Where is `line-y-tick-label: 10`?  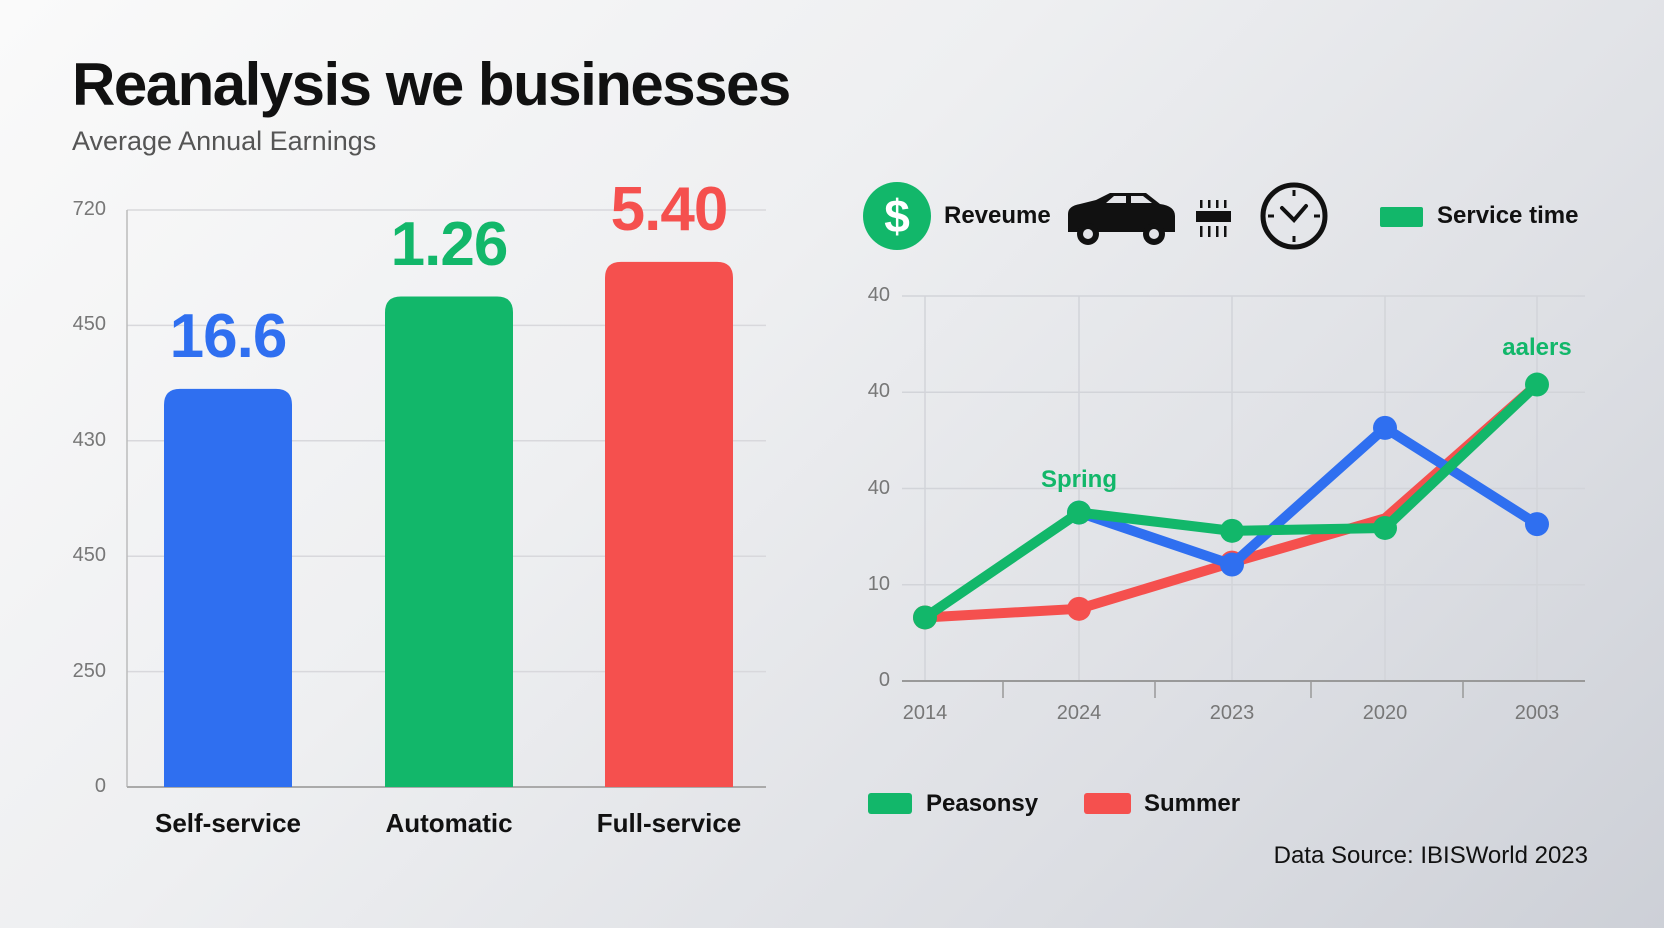
line-y-tick-label: 10 is located at coordinates (878, 583).